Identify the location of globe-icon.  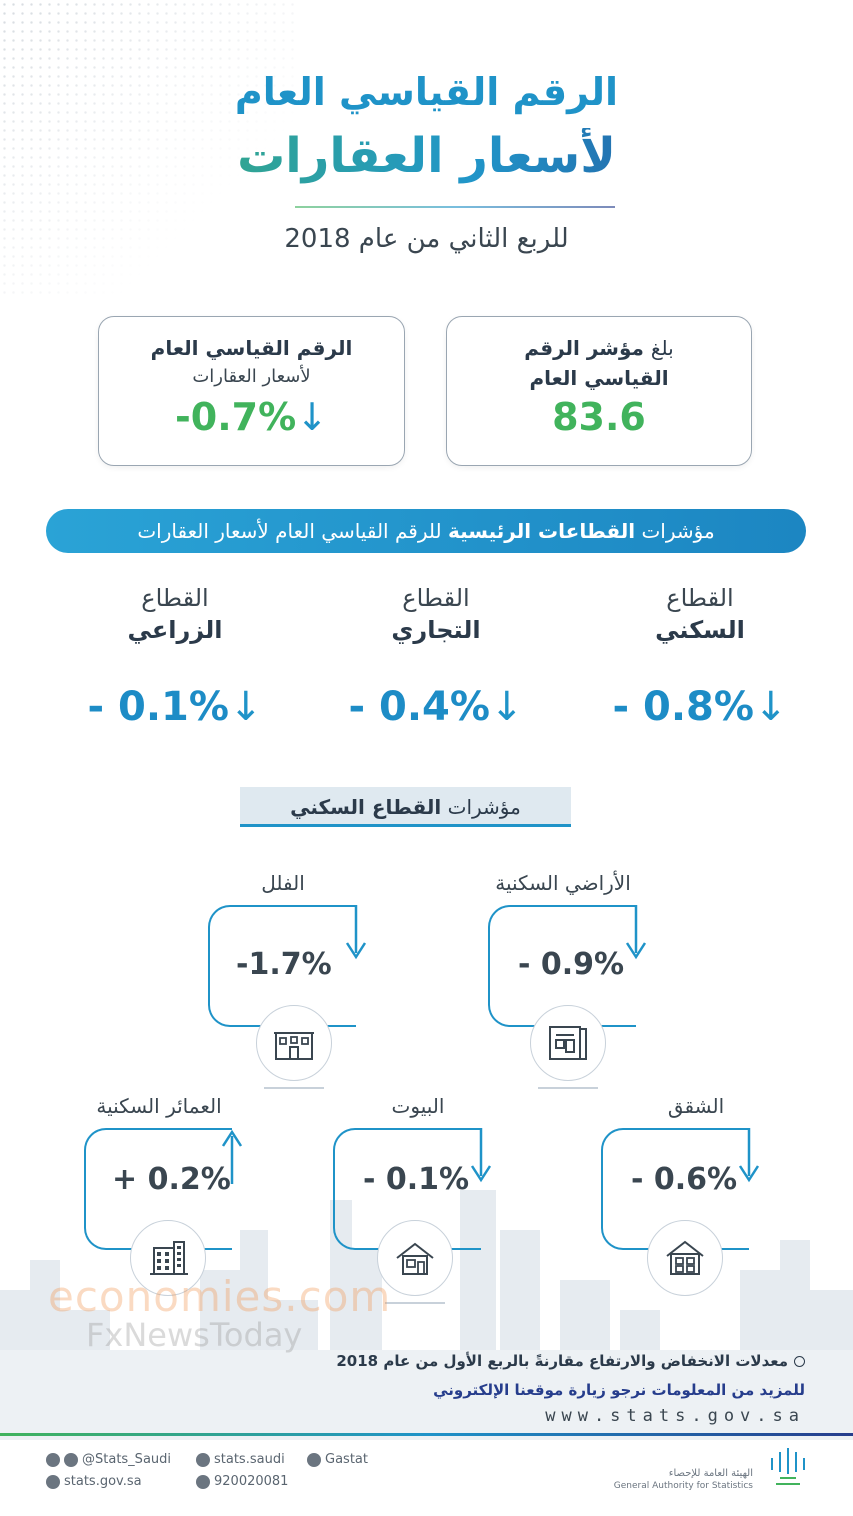
(53, 1481).